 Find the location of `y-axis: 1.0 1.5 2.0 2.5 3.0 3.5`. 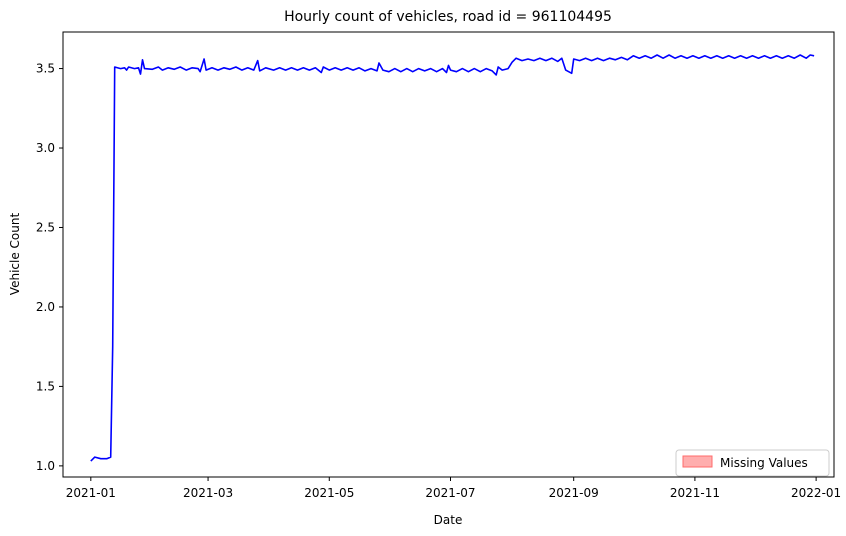

y-axis: 1.0 1.5 2.0 2.5 3.0 3.5 is located at coordinates (49, 267).